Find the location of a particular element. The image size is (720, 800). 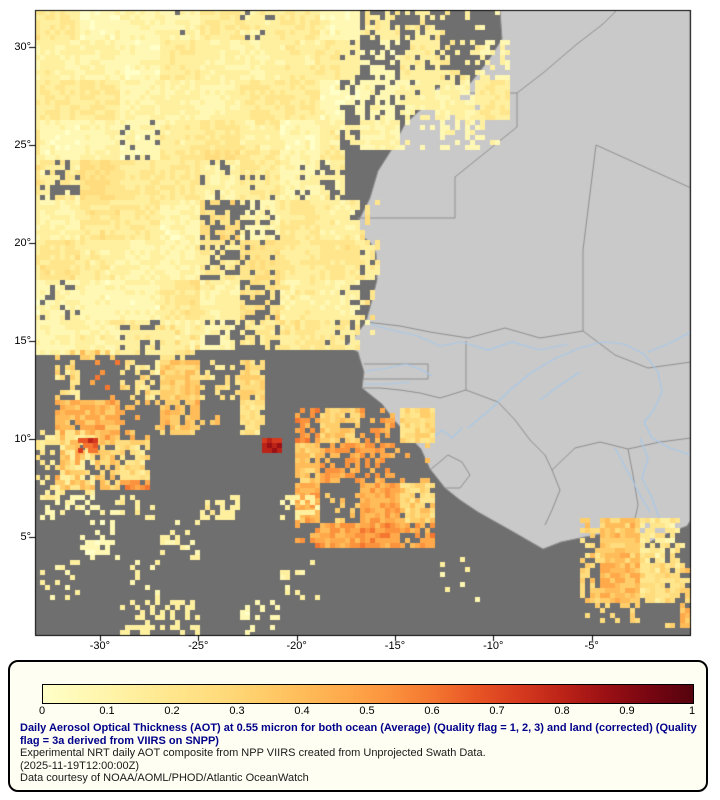

colorbar-tick-label: 0.7 is located at coordinates (497, 711).